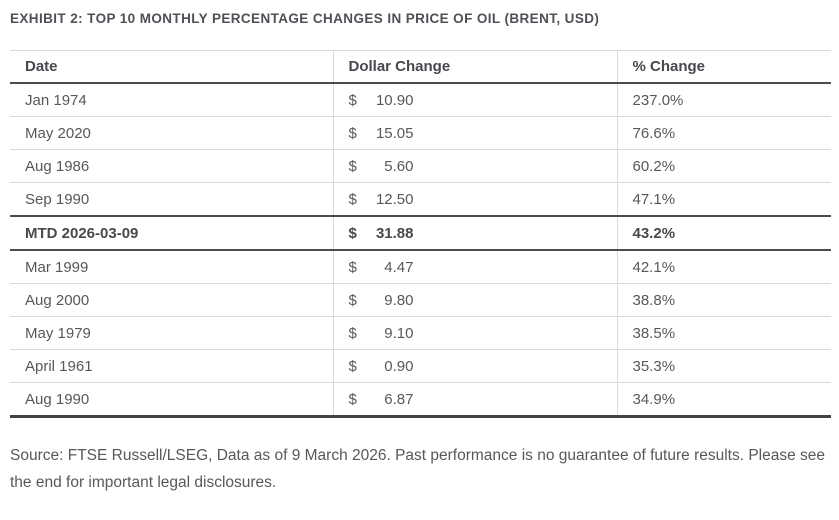 The width and height of the screenshot is (839, 520). What do you see at coordinates (474, 333) in the screenshot?
I see `dollar-change-cell: $9.10` at bounding box center [474, 333].